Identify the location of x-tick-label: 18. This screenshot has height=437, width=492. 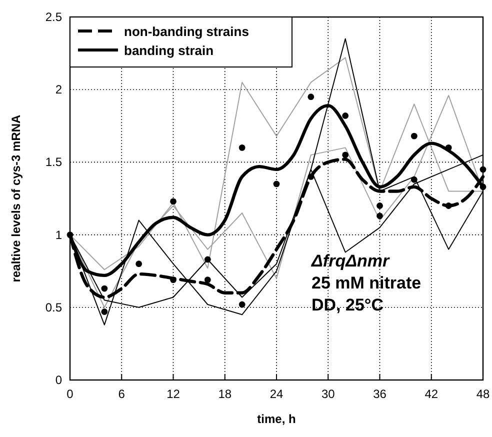
(225, 394).